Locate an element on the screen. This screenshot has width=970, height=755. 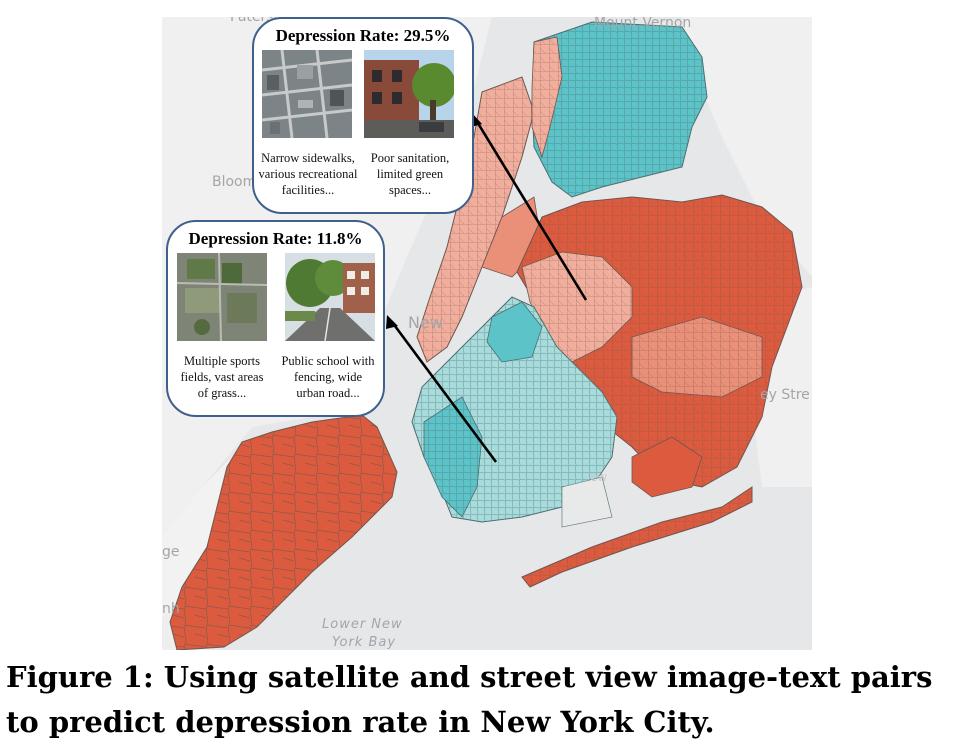
label-bayonne: nh is located at coordinates (171, 609).